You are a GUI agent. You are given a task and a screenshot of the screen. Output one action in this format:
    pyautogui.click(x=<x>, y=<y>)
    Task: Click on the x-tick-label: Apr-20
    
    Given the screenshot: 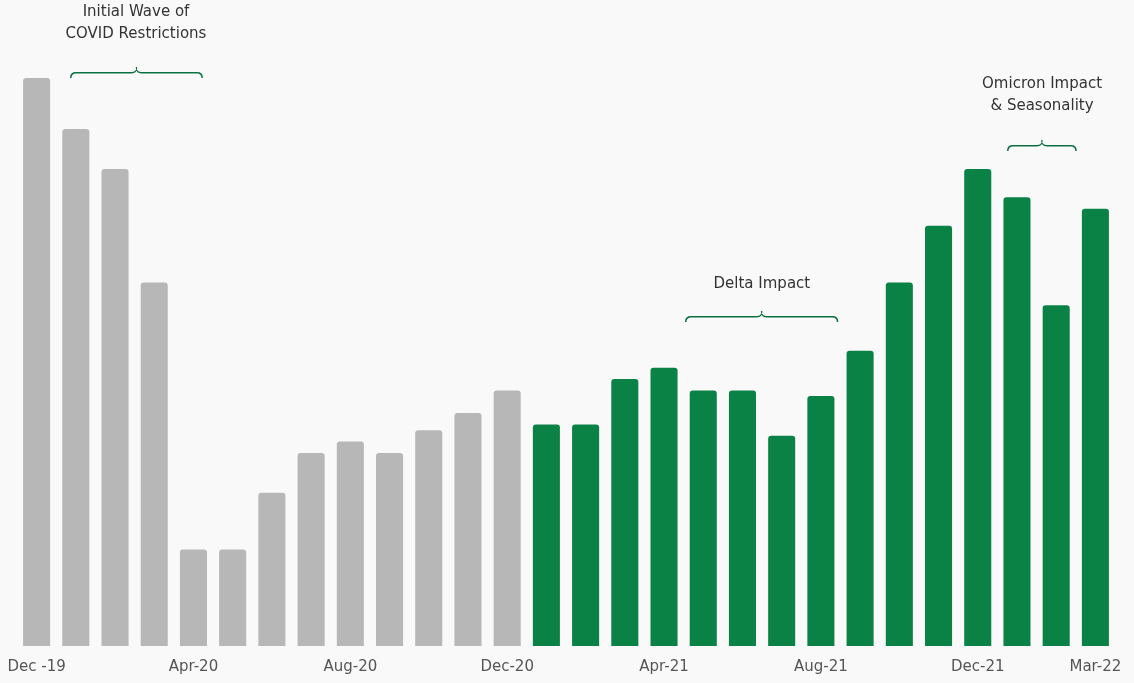 What is the action you would take?
    pyautogui.click(x=193, y=665)
    